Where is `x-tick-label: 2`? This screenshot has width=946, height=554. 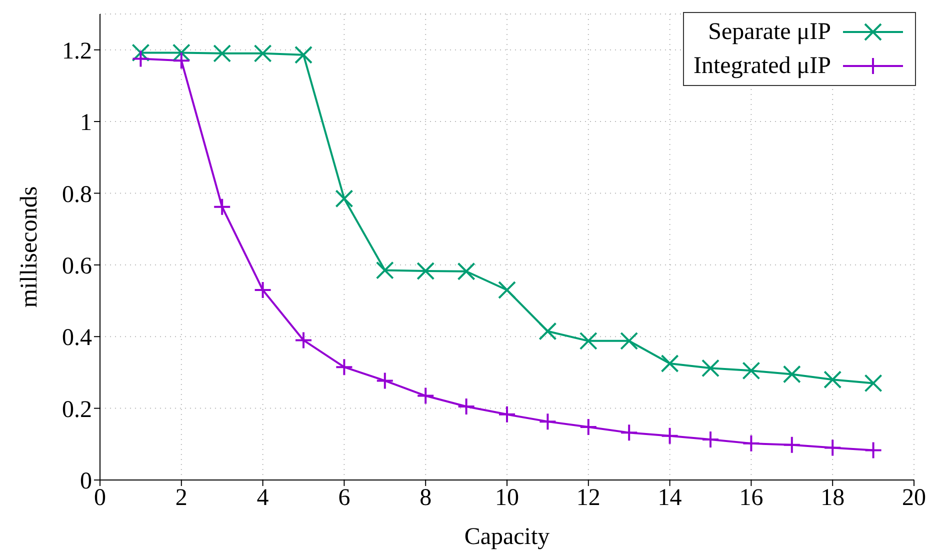 x-tick-label: 2 is located at coordinates (181, 498).